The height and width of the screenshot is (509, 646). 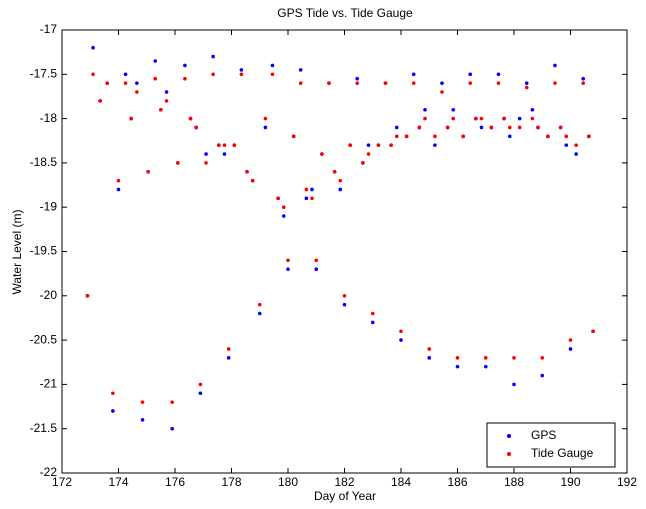 I want to click on x-tick-label: 172, so click(x=62, y=482).